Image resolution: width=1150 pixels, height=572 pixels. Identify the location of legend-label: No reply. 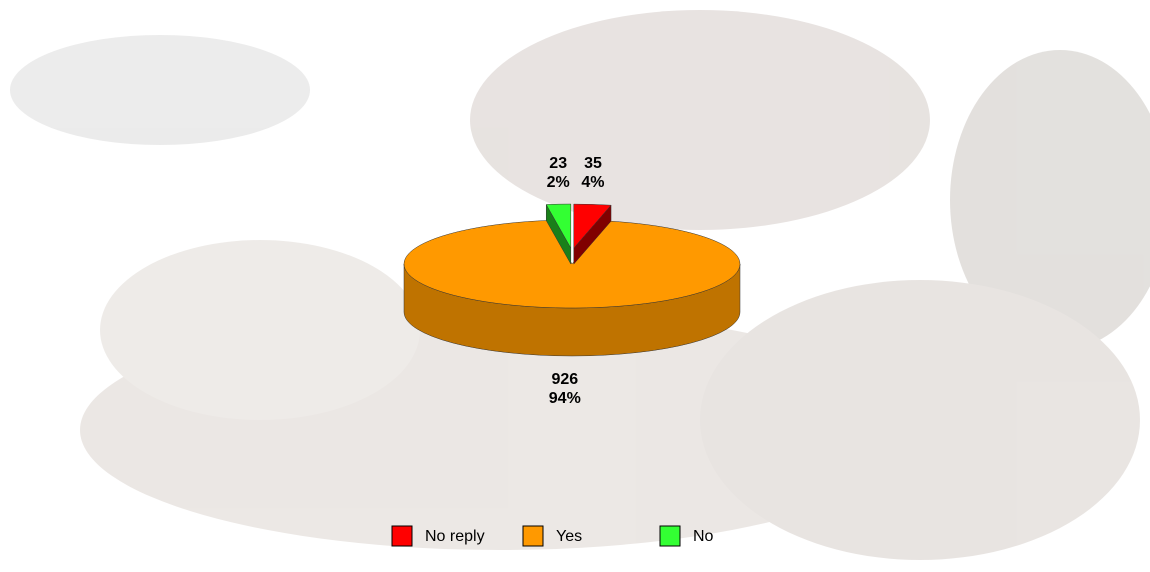
(455, 536).